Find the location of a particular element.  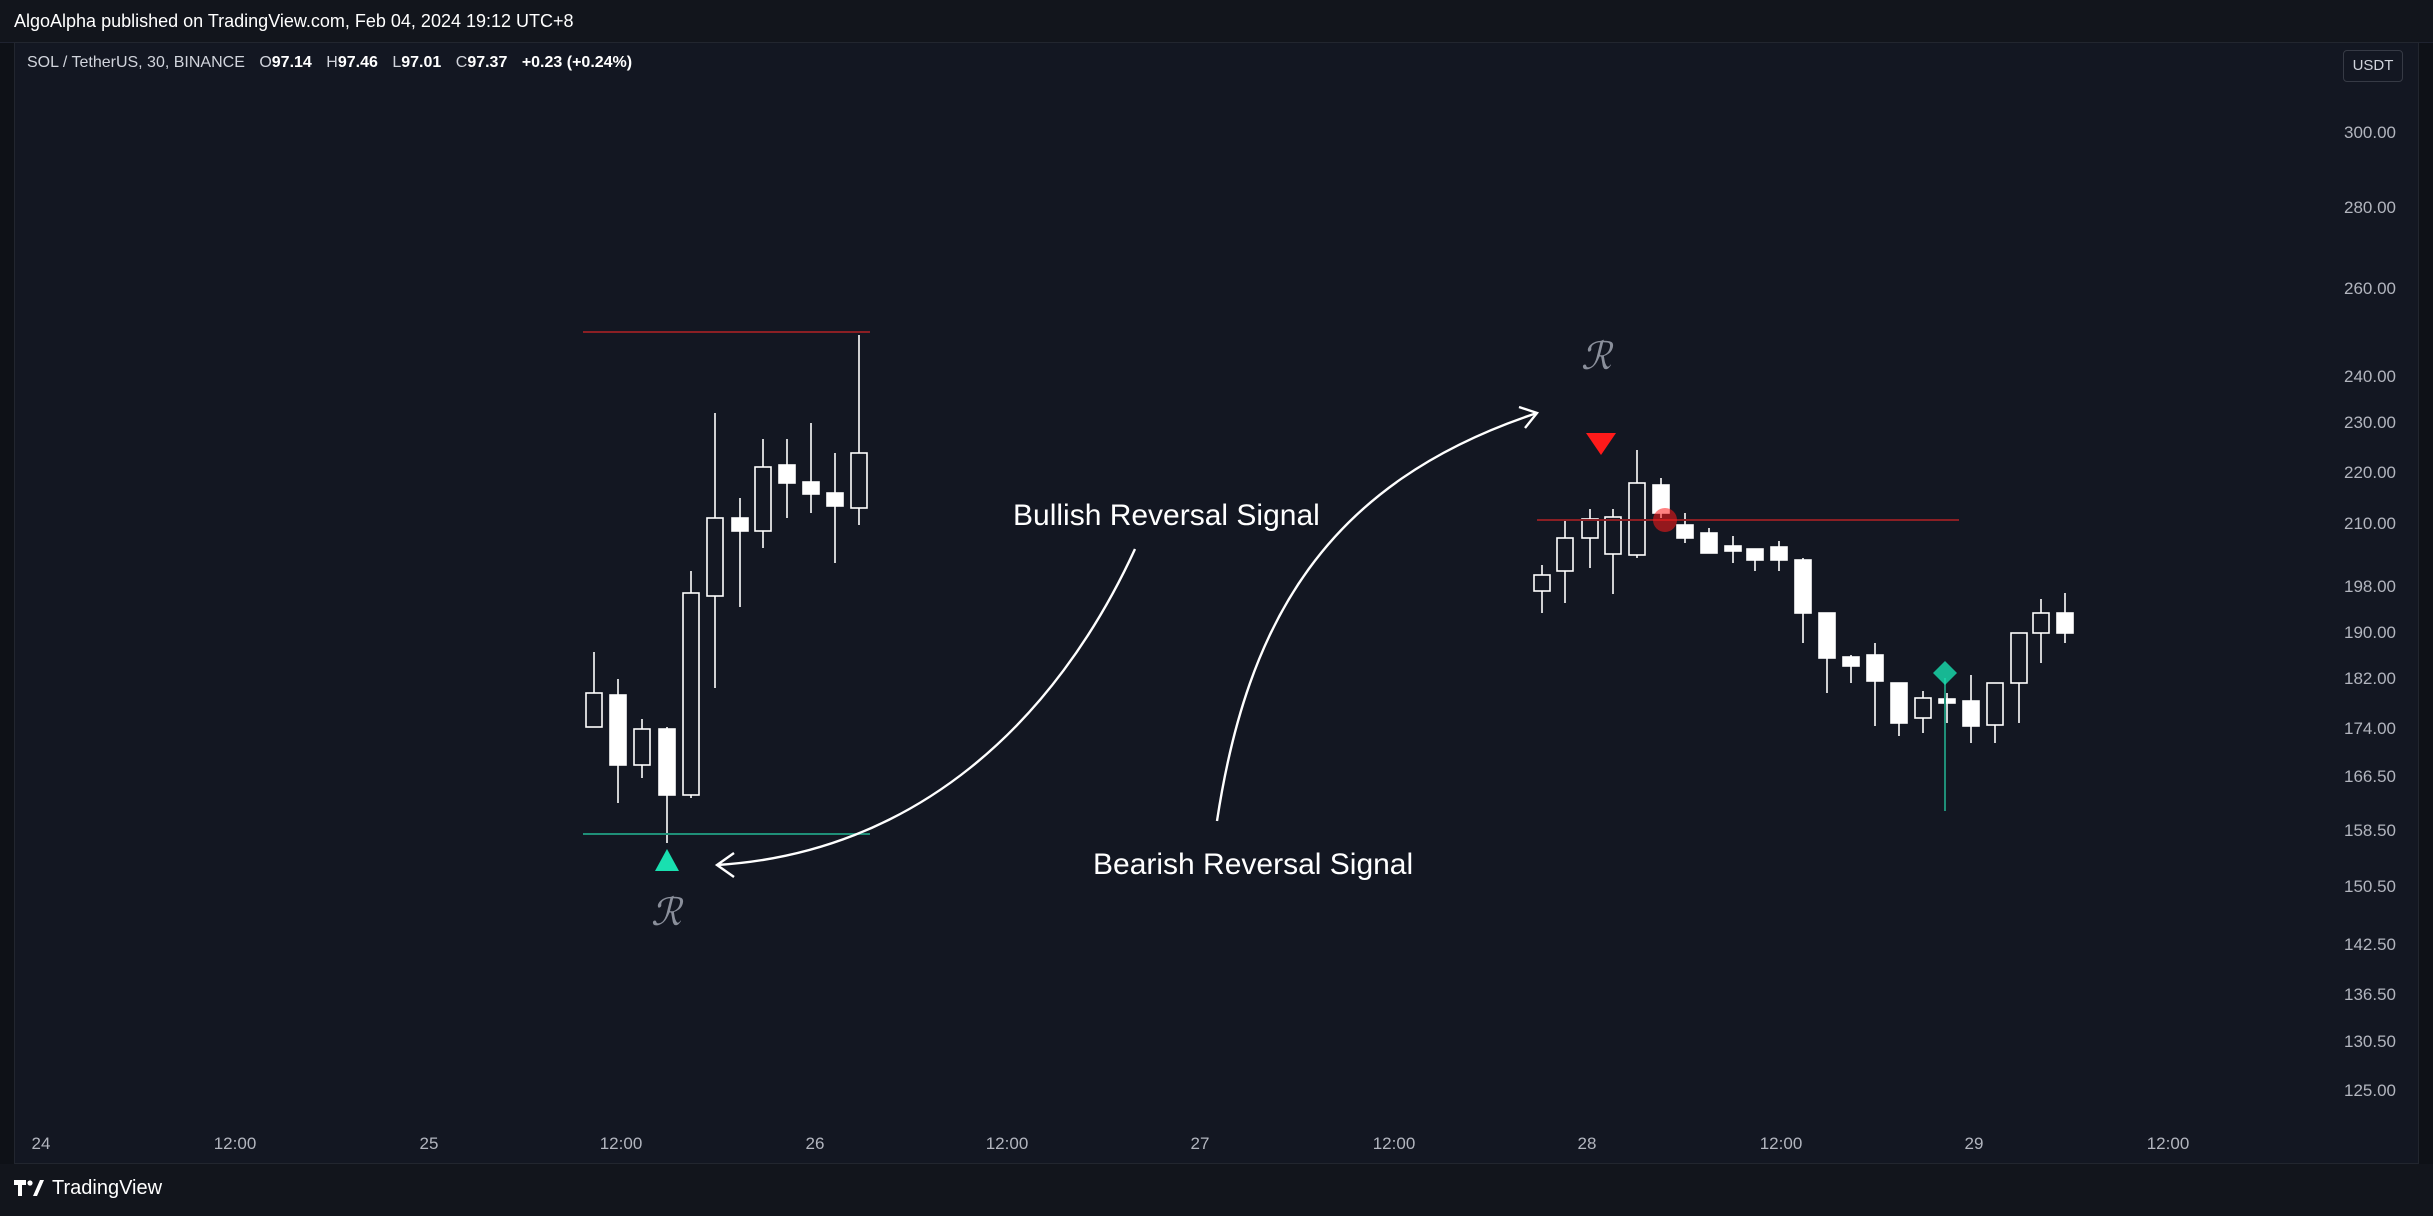

open-label: O is located at coordinates (265, 62).